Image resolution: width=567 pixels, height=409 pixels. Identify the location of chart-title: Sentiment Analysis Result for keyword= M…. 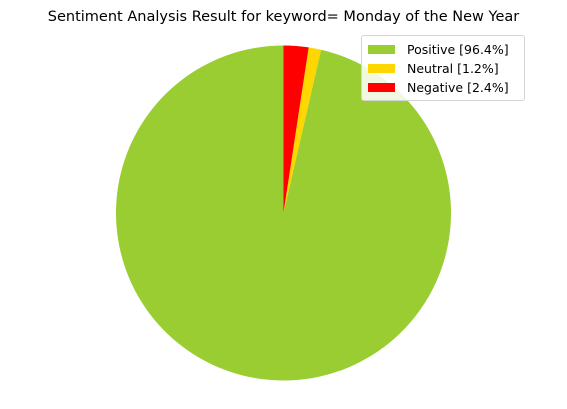
(283, 17).